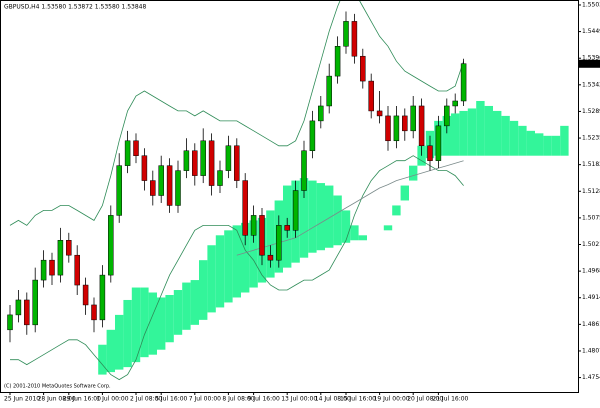 The height and width of the screenshot is (408, 600). Describe the element at coordinates (425, 399) in the screenshot. I see `x-tick-label: 20 Jul 08:00` at that location.